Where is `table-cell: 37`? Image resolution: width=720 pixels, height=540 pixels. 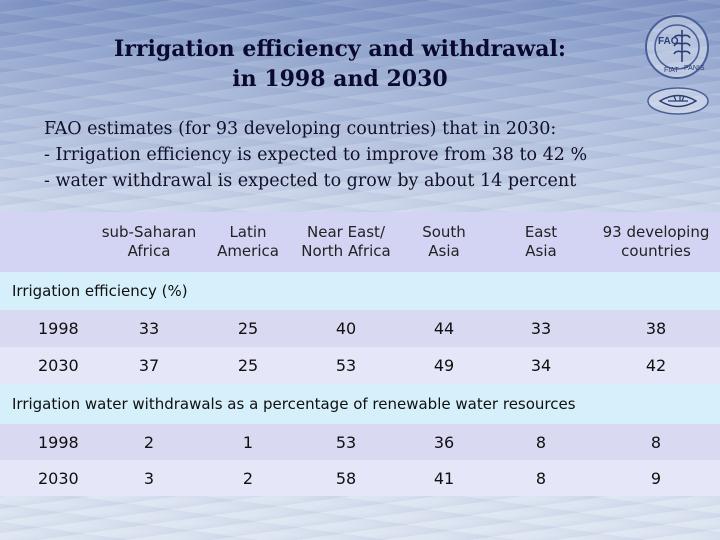 table-cell: 37 is located at coordinates (149, 365).